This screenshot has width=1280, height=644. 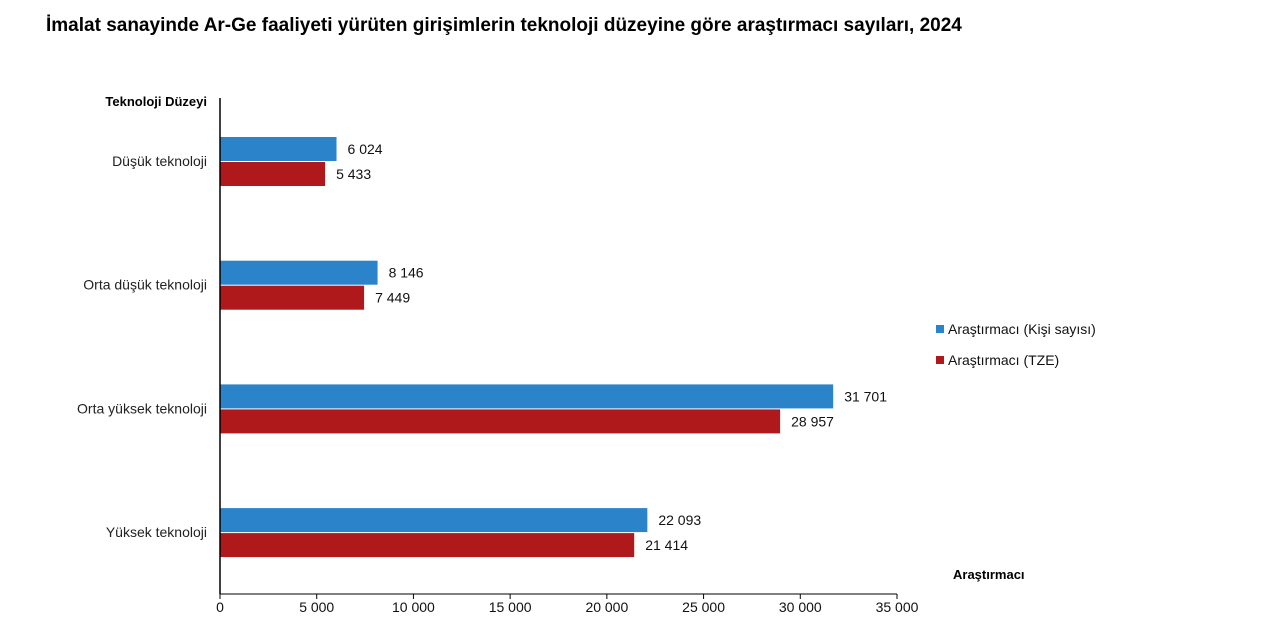 I want to click on x-tick-label: 15 000, so click(x=510, y=607).